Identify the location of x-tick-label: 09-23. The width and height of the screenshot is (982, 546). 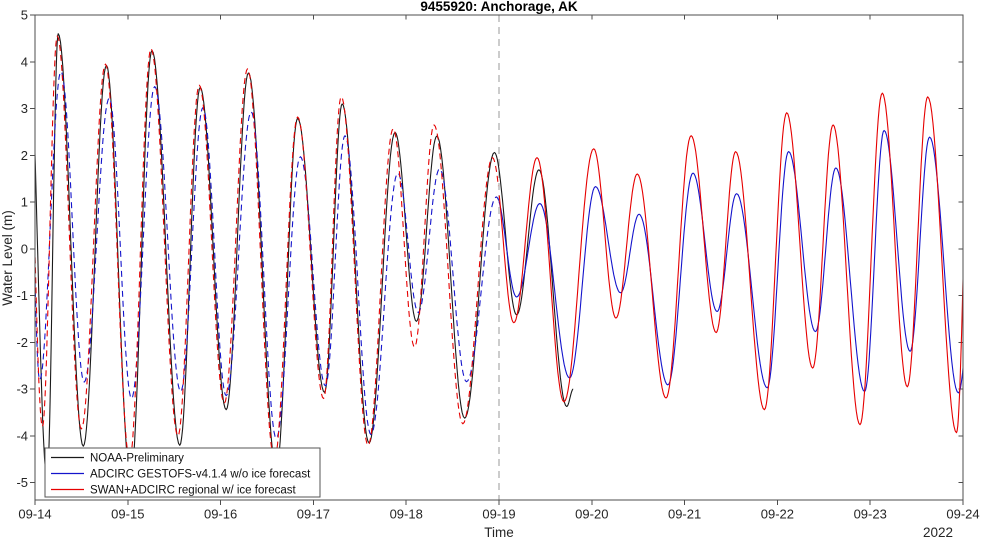
(870, 514).